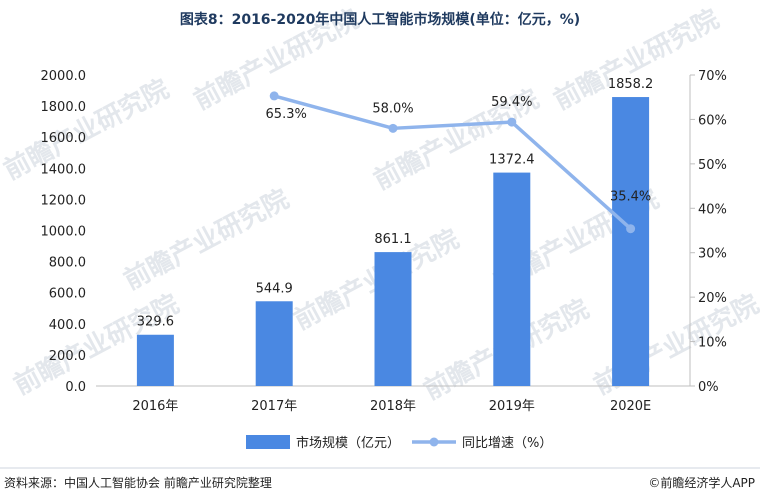 Image resolution: width=760 pixels, height=503 pixels. I want to click on y-axis-right: 0% 10% 20% 30% 40% 50% 60% 70%, so click(708, 232).